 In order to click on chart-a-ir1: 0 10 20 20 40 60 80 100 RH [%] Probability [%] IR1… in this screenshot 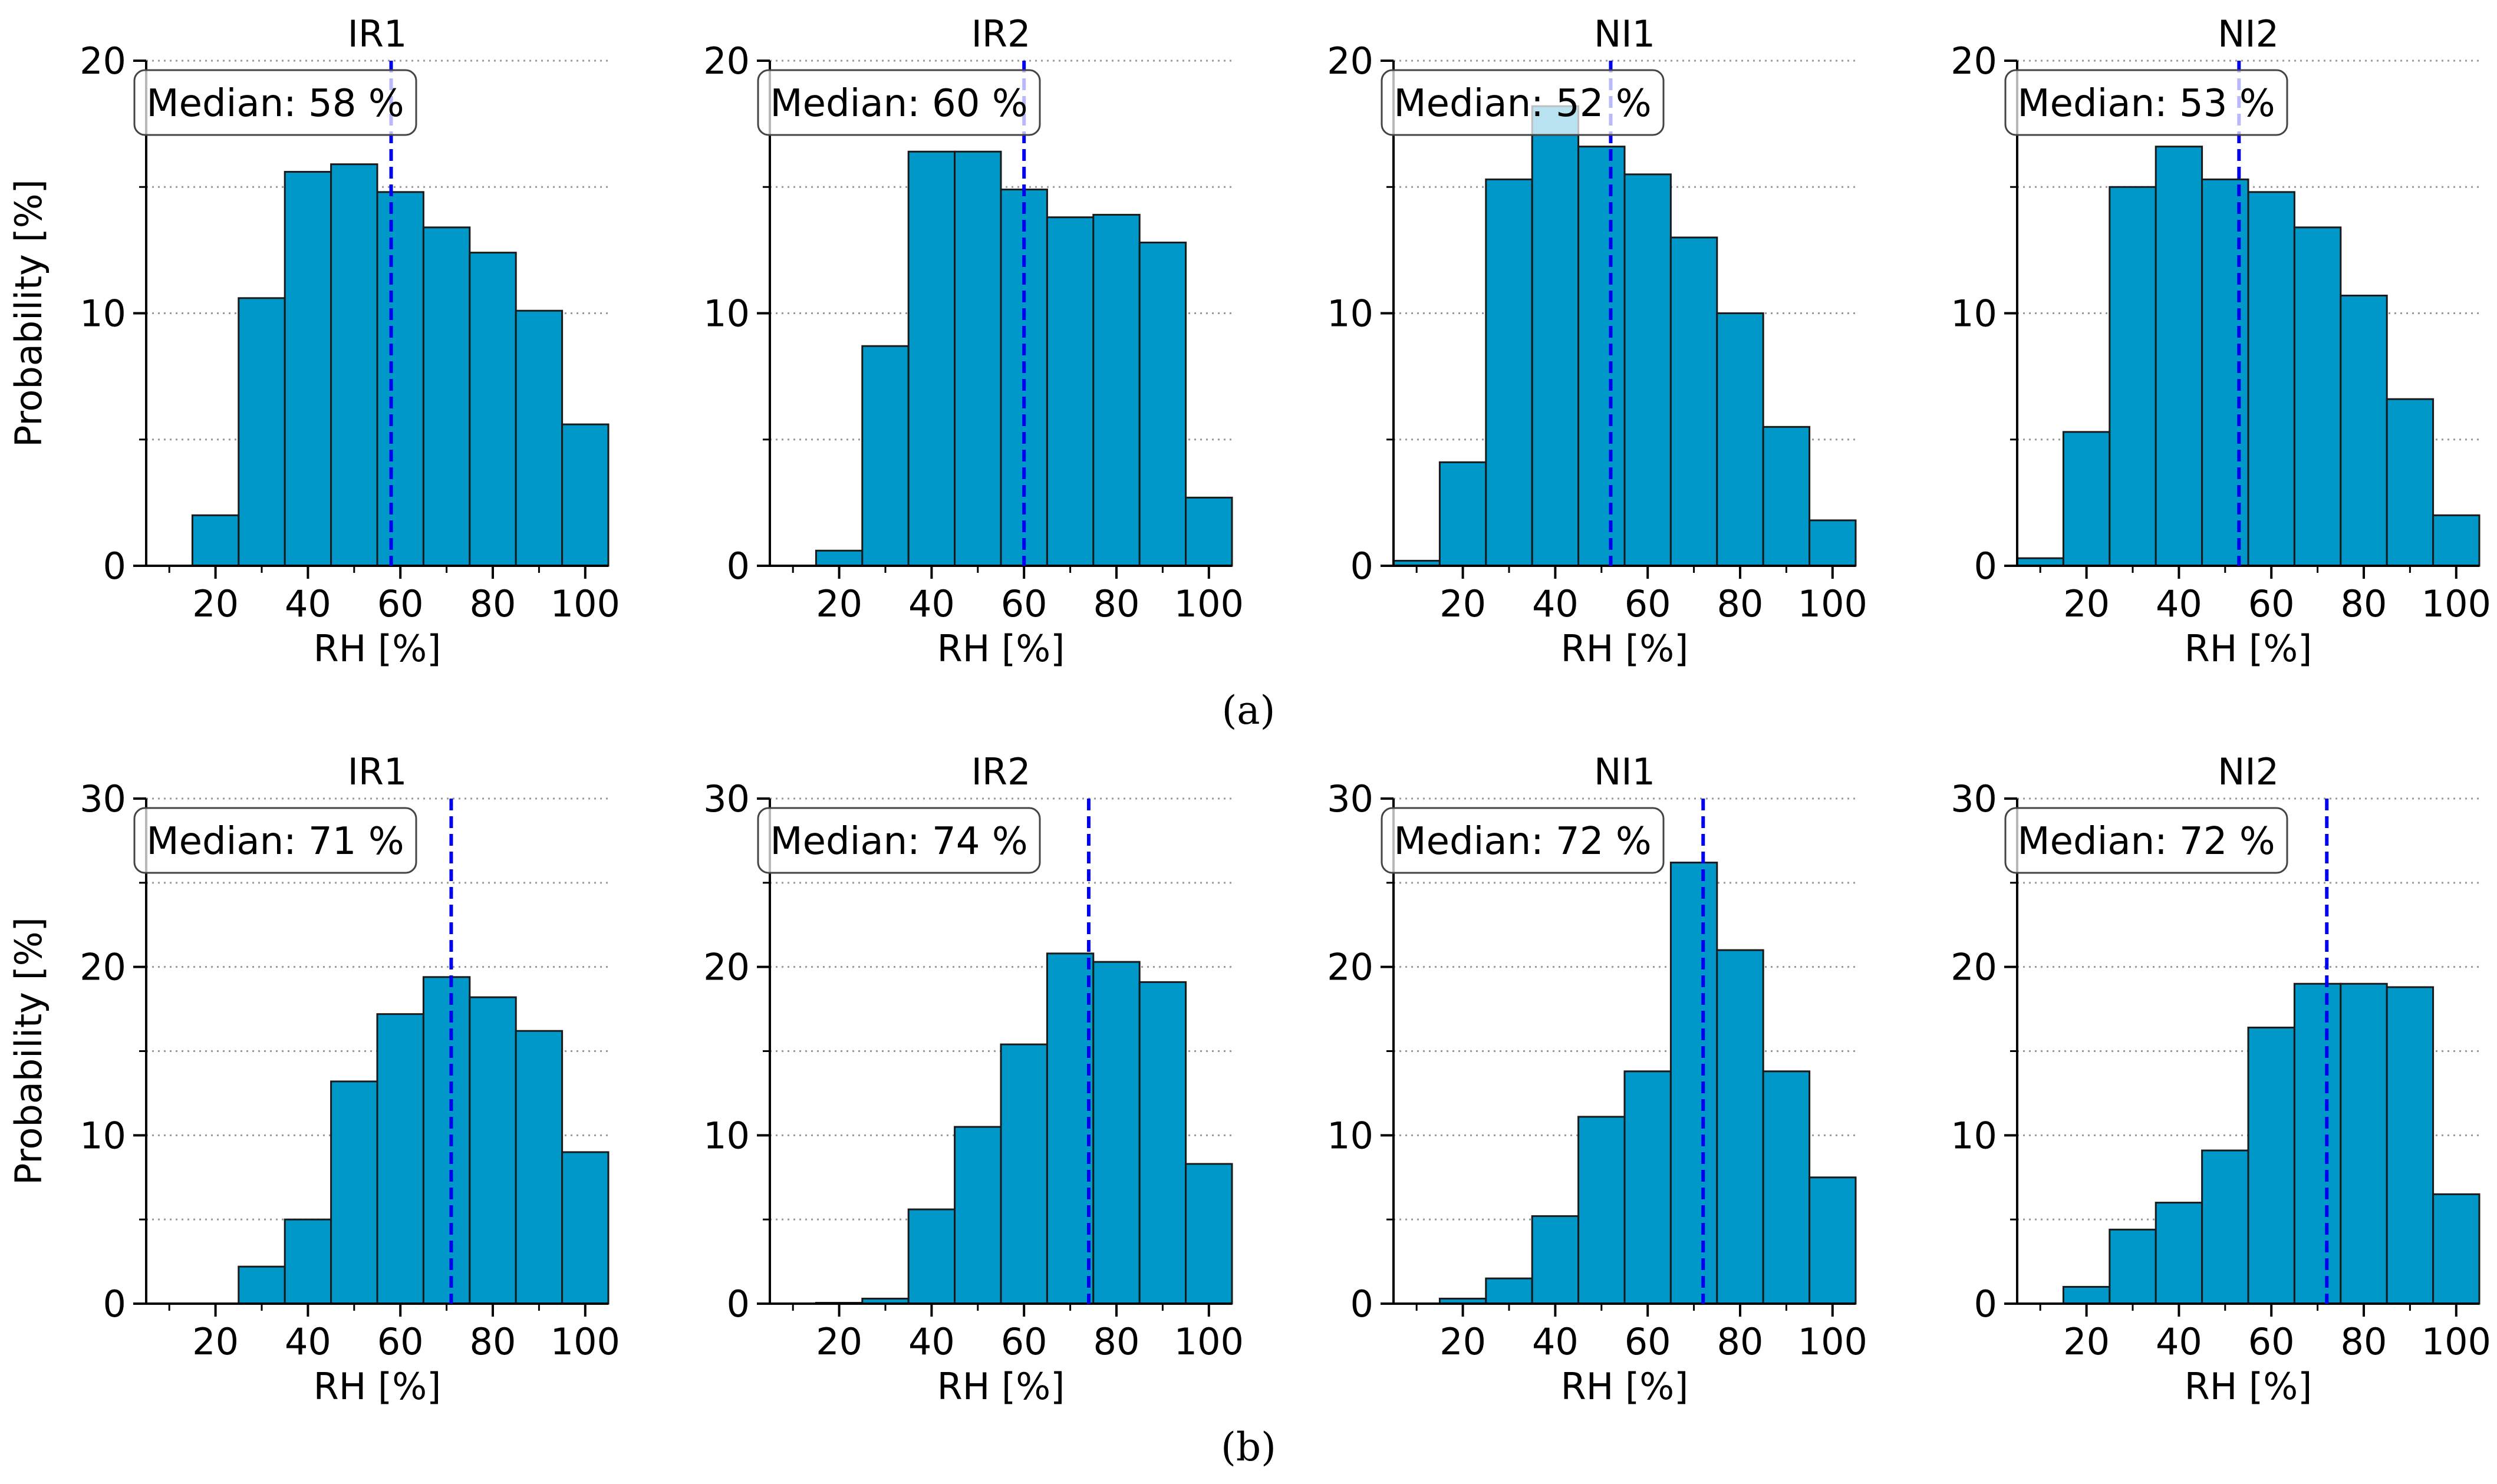, I will do `click(314, 341)`.